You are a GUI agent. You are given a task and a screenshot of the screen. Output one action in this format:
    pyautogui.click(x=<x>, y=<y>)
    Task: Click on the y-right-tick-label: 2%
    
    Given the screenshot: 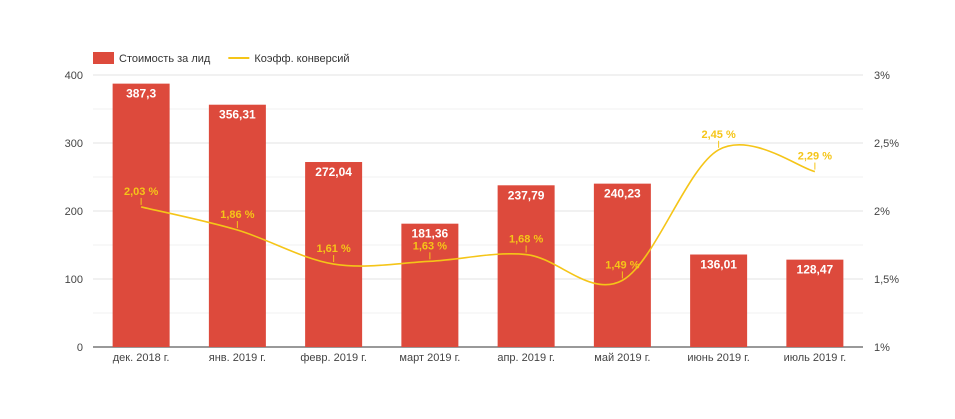 What is the action you would take?
    pyautogui.click(x=882, y=212)
    